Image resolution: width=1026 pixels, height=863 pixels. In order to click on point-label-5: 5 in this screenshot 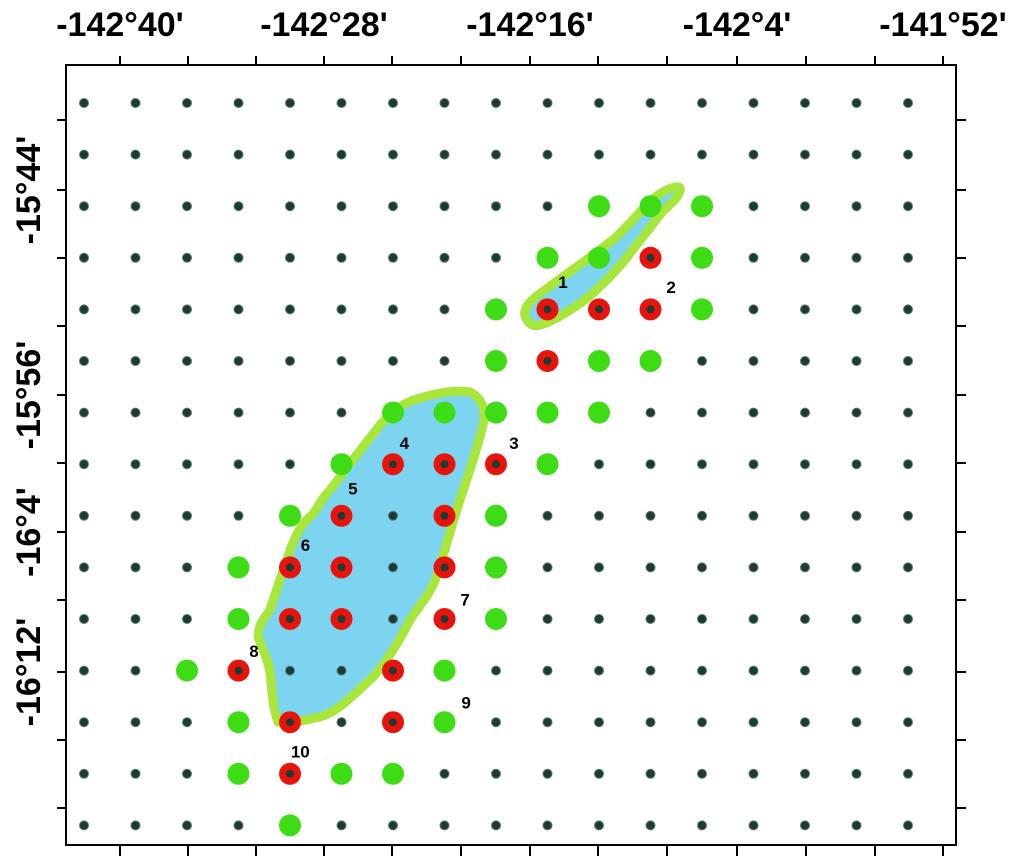, I will do `click(352, 488)`.